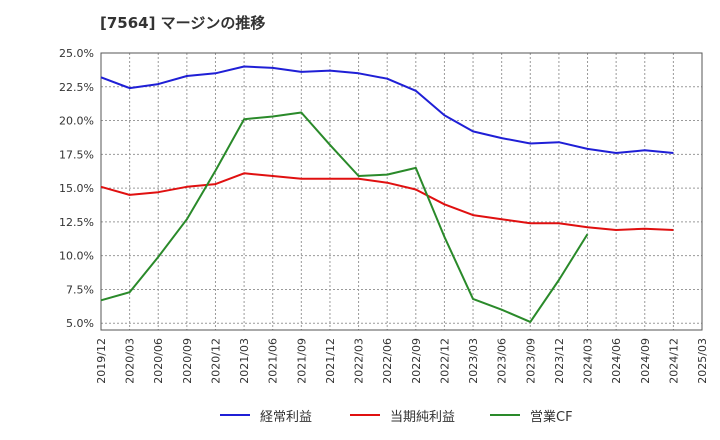 The height and width of the screenshot is (440, 720). Describe the element at coordinates (301, 361) in the screenshot. I see `x-tick-label: 2021/09` at that location.